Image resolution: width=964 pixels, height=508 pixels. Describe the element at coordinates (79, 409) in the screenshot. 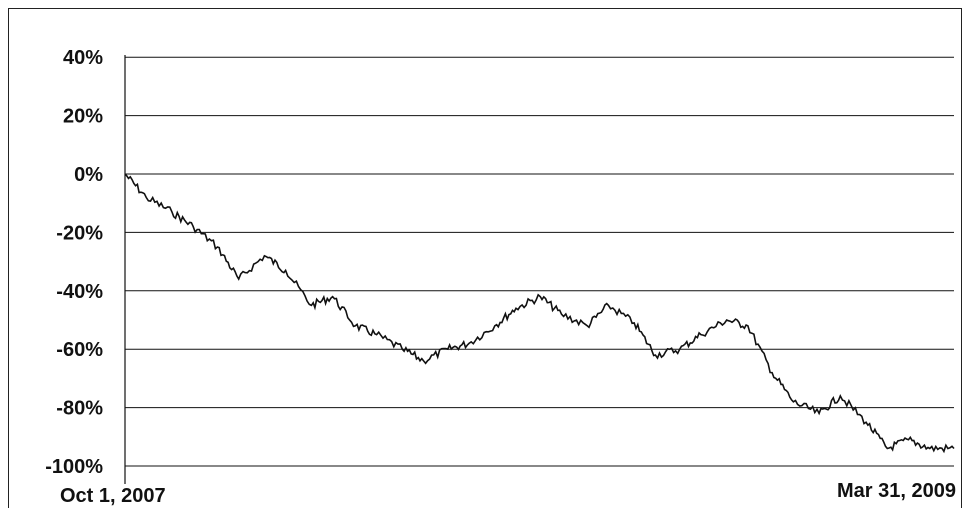

I see `y-tick-label: -80%` at that location.